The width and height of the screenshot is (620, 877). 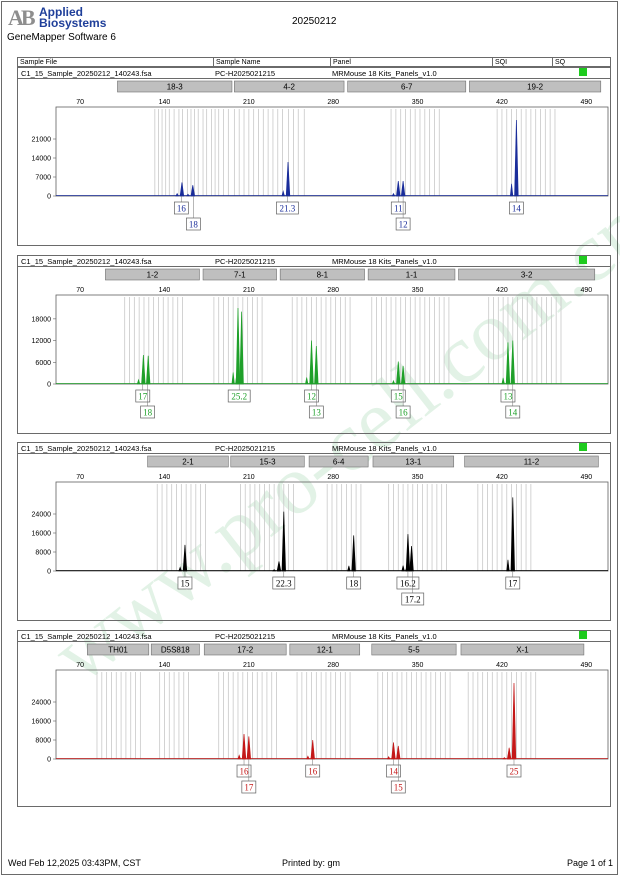 I want to click on sample-file-name: C1_15_Sample_20250212_140243.fsa, so click(x=86, y=448).